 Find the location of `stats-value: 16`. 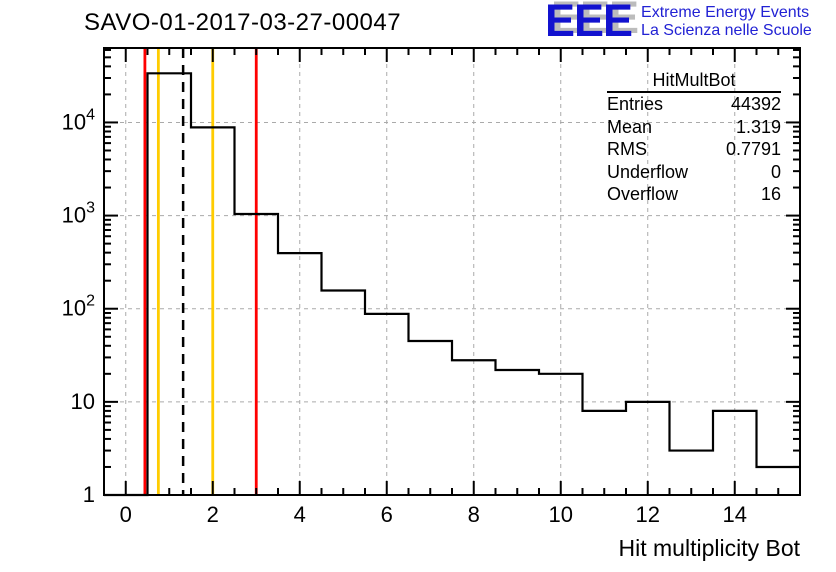

stats-value: 16 is located at coordinates (770, 194).